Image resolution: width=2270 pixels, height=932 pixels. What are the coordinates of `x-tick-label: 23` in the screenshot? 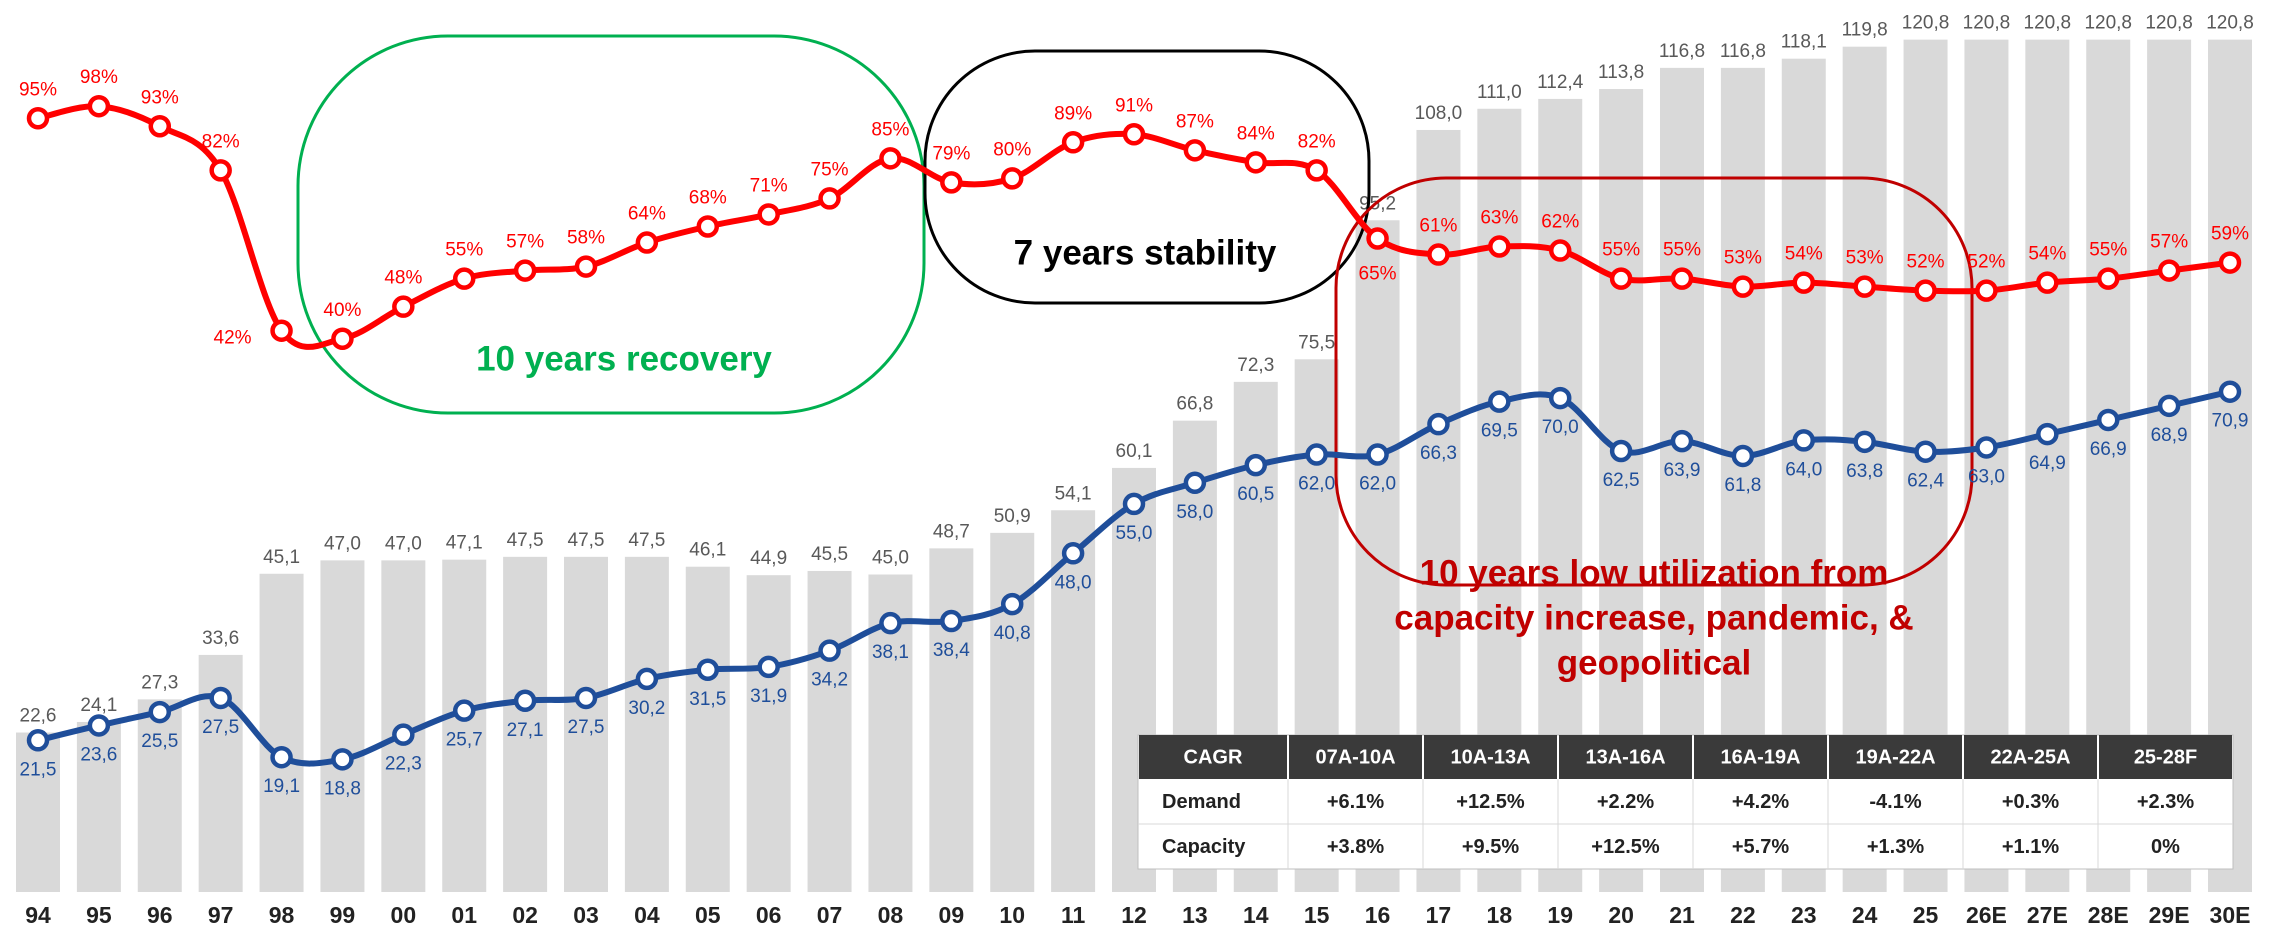 It's located at (1804, 915).